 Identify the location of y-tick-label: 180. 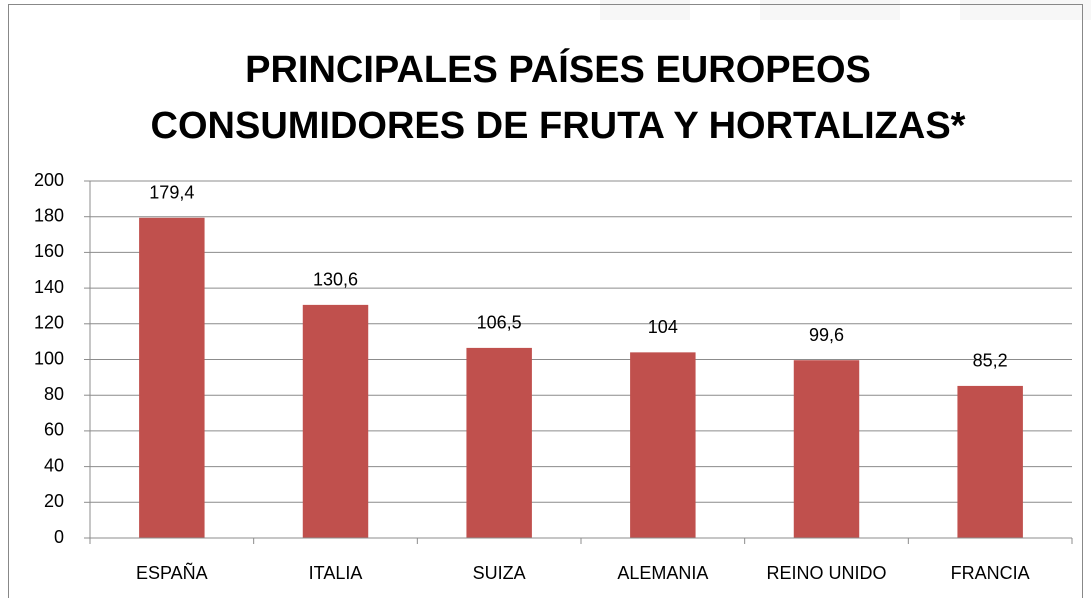
(49, 215).